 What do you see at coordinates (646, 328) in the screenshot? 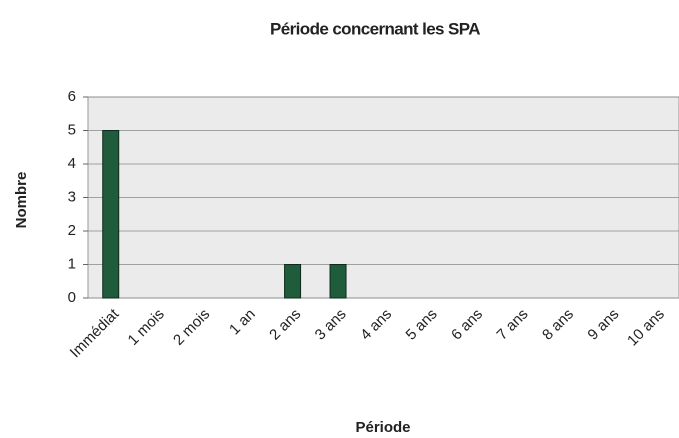
I see `x-tick-label: 10 ans` at bounding box center [646, 328].